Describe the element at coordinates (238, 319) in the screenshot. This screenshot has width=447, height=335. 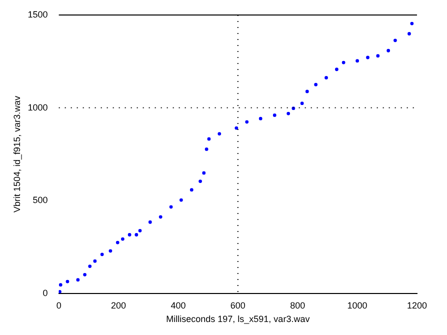
I see `x-axis-title: Milliseconds 197, ls_x591, var3.wav` at that location.